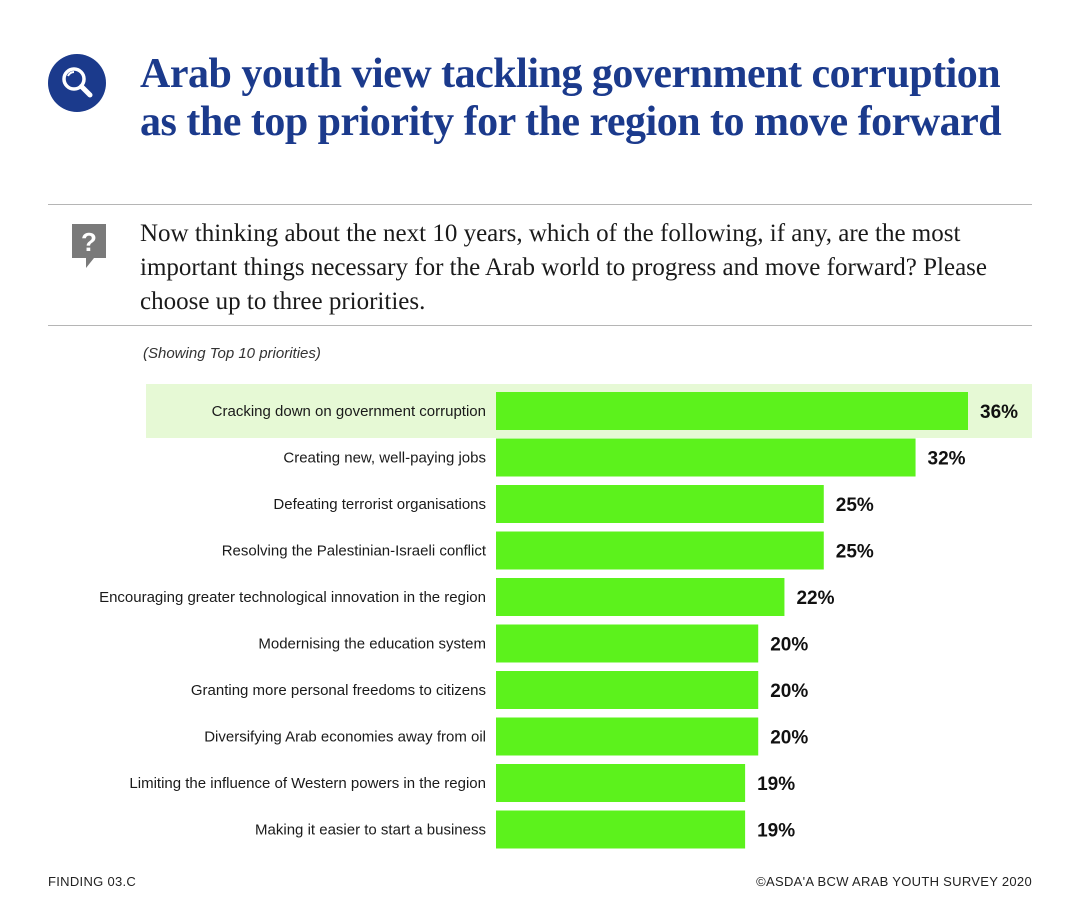 This screenshot has width=1080, height=914. What do you see at coordinates (370, 830) in the screenshot?
I see `category-label: Making it easier to start a business` at bounding box center [370, 830].